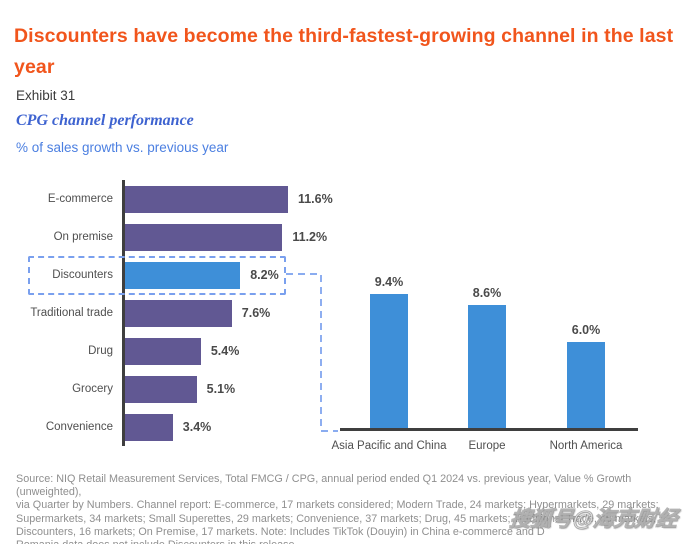 Image resolution: width=690 pixels, height=544 pixels. I want to click on bar-highlighted, so click(183, 275).